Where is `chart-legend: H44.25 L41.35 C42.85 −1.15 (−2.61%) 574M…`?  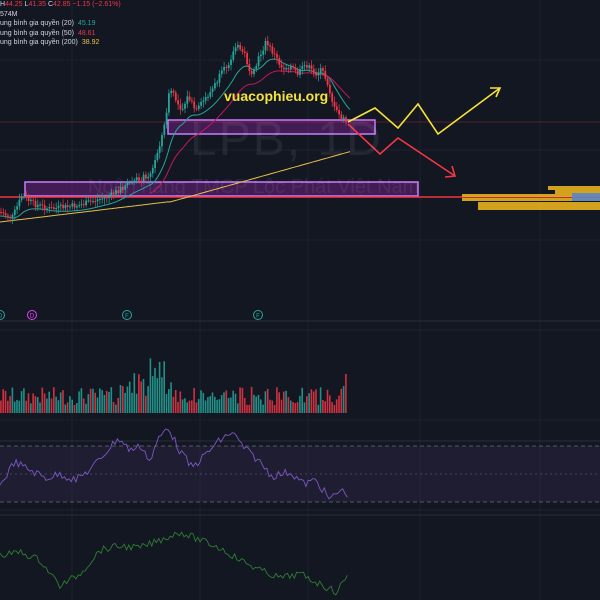
chart-legend: H44.25 L41.35 C42.85 −1.15 (−2.61%) 574M… is located at coordinates (60, 24).